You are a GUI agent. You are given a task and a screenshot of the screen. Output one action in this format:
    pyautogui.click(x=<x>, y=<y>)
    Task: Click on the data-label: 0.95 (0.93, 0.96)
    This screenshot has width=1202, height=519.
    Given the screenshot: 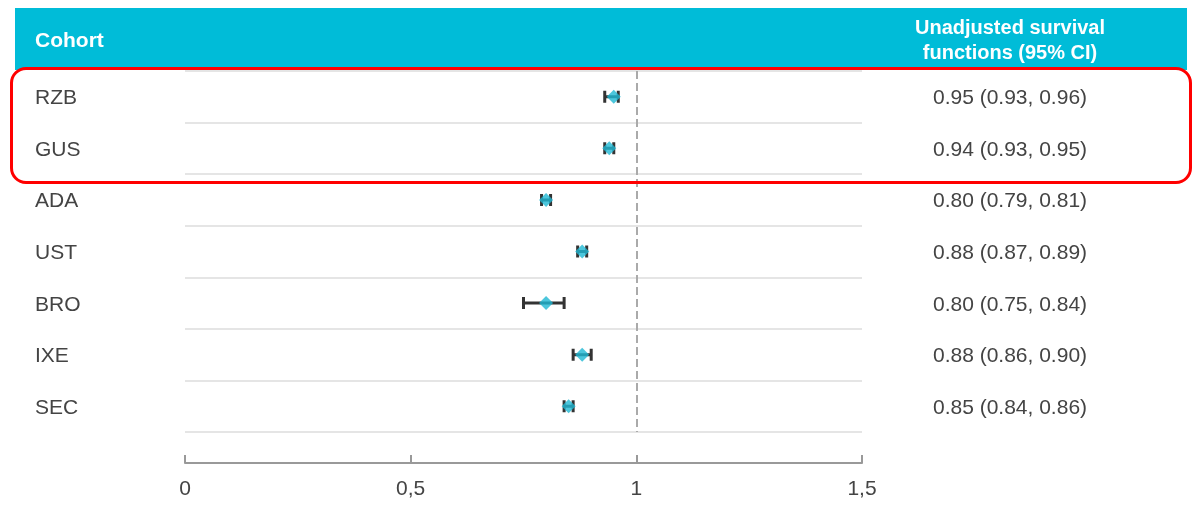 What is the action you would take?
    pyautogui.click(x=1010, y=97)
    